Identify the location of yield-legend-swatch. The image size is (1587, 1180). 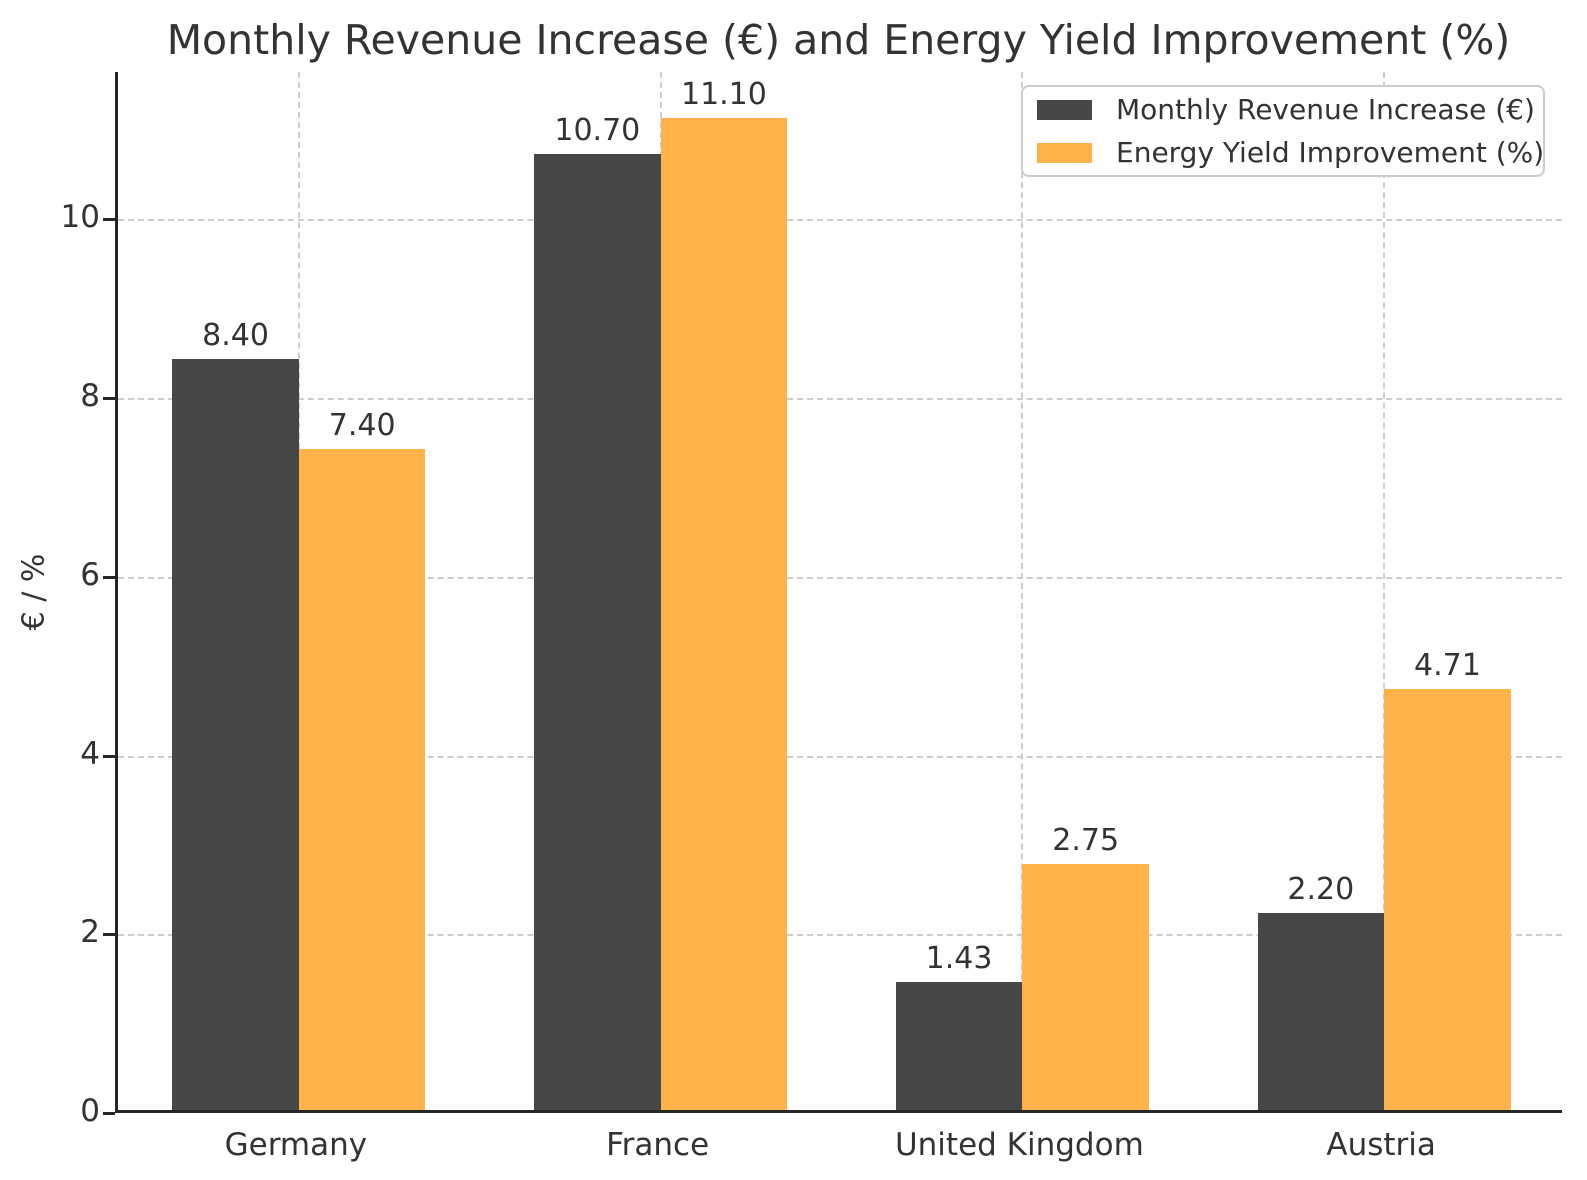
(1064, 152).